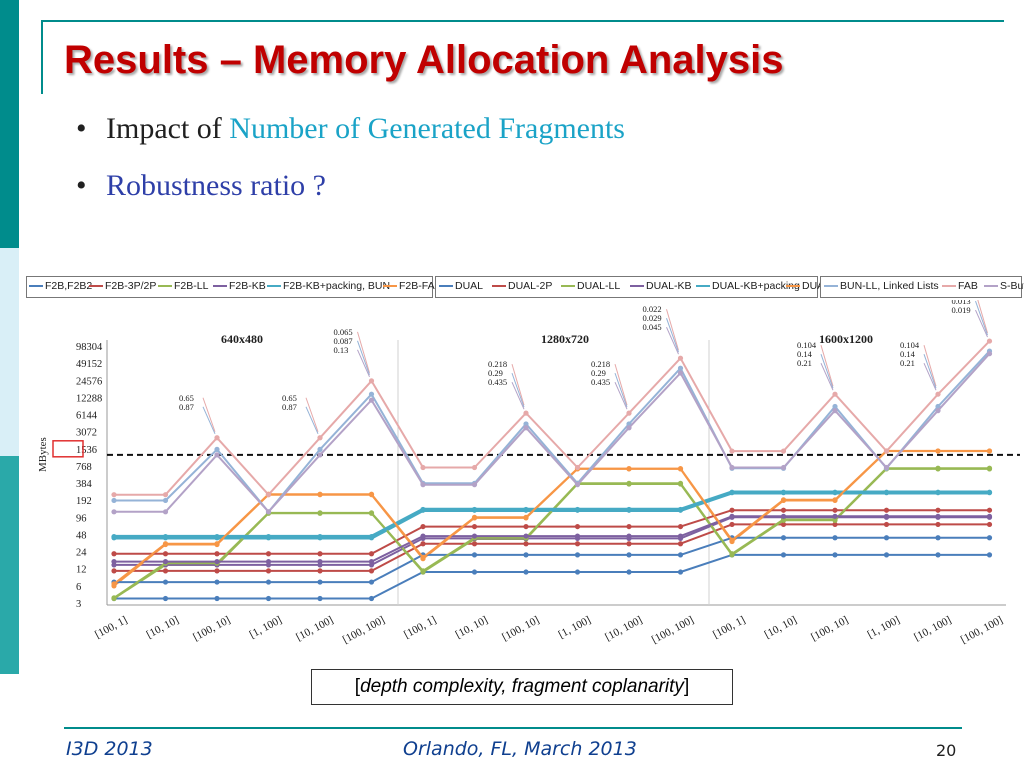 This screenshot has height=768, width=1024. I want to click on y-tick-label: 98304, so click(89, 347).